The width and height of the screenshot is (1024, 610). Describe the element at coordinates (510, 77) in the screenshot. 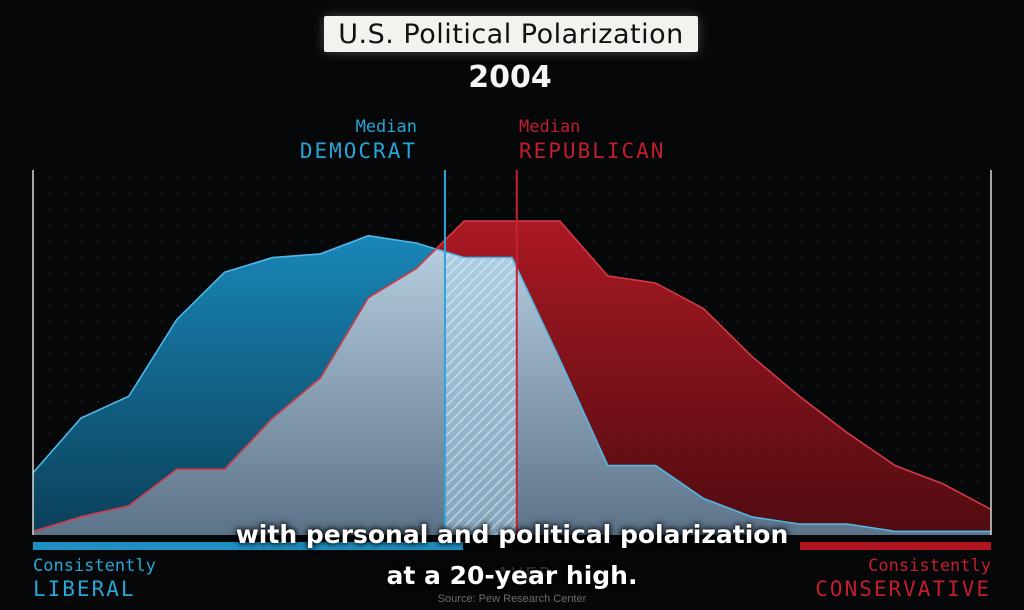

I see `year-label: 2004` at that location.